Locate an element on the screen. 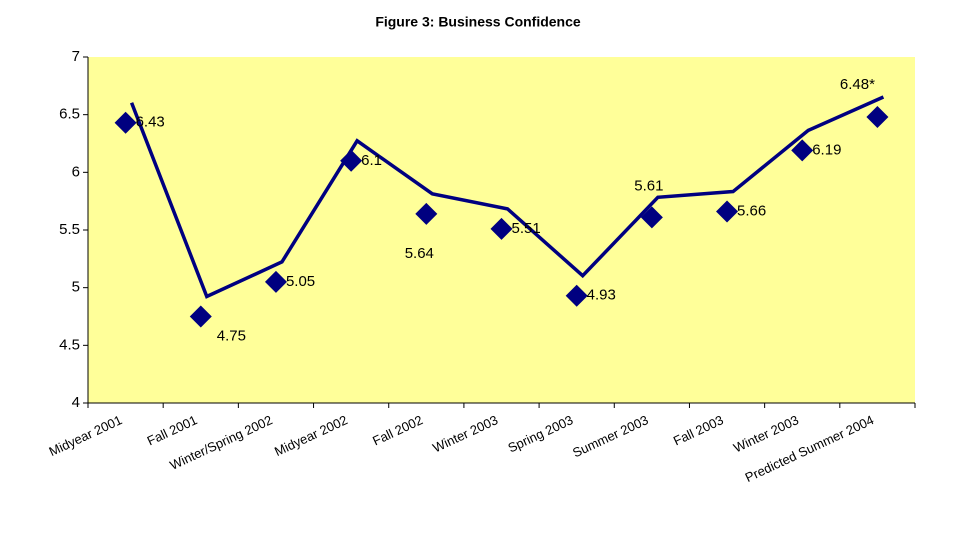 The height and width of the screenshot is (537, 957). data-label: 6.1 is located at coordinates (371, 160).